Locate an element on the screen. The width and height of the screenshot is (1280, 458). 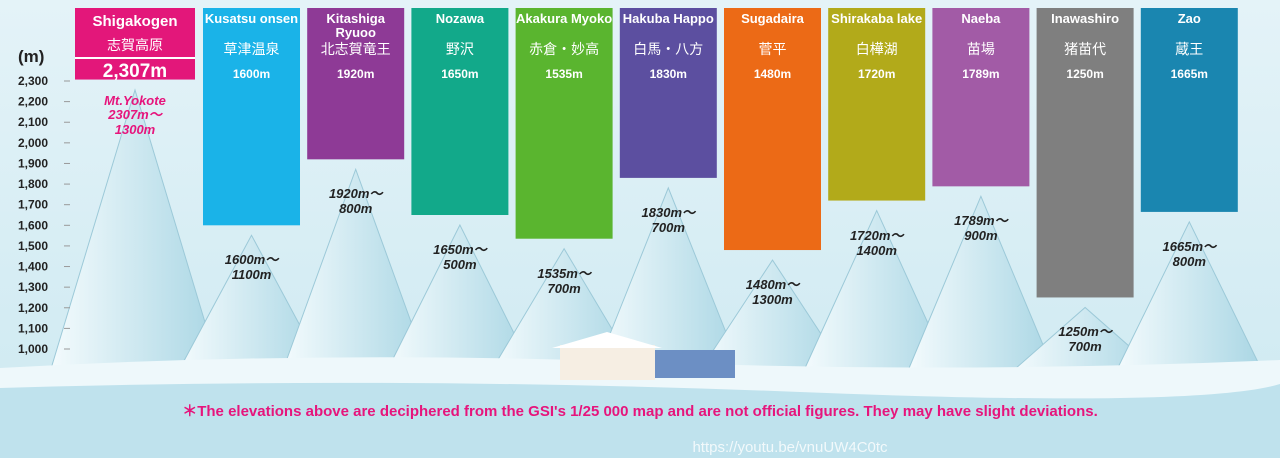
category-label: Nozawa is located at coordinates (460, 18).